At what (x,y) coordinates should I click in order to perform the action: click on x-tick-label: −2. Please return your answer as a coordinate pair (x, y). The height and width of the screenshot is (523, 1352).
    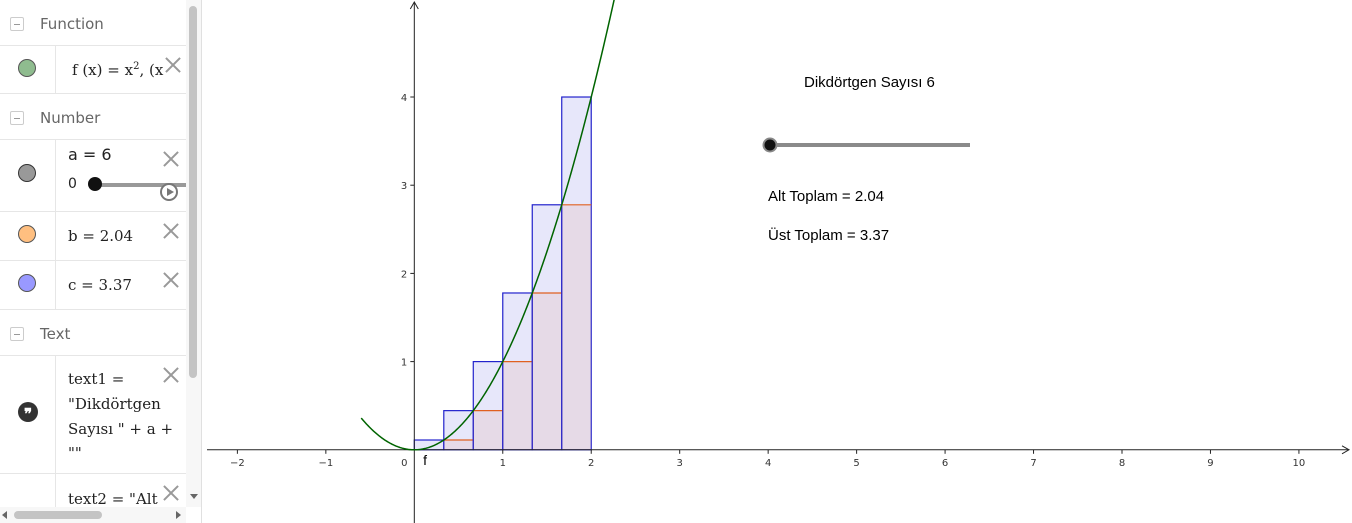
    Looking at the image, I should click on (237, 463).